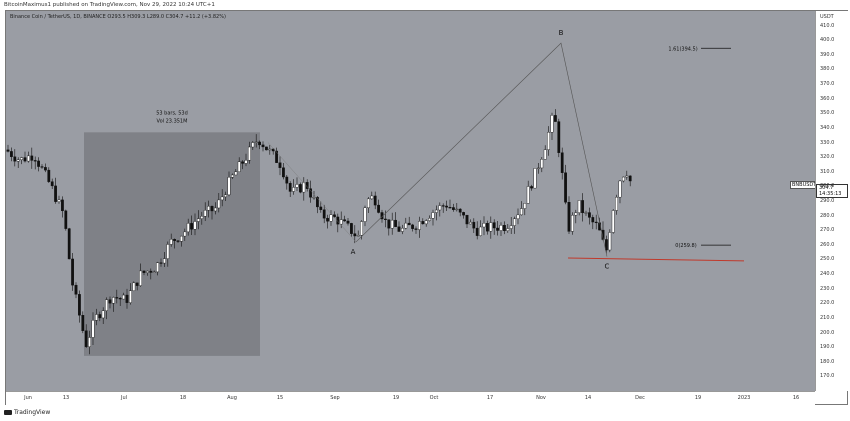  What do you see at coordinates (827, 347) in the screenshot?
I see `y-tick-label: 190.0` at bounding box center [827, 347].